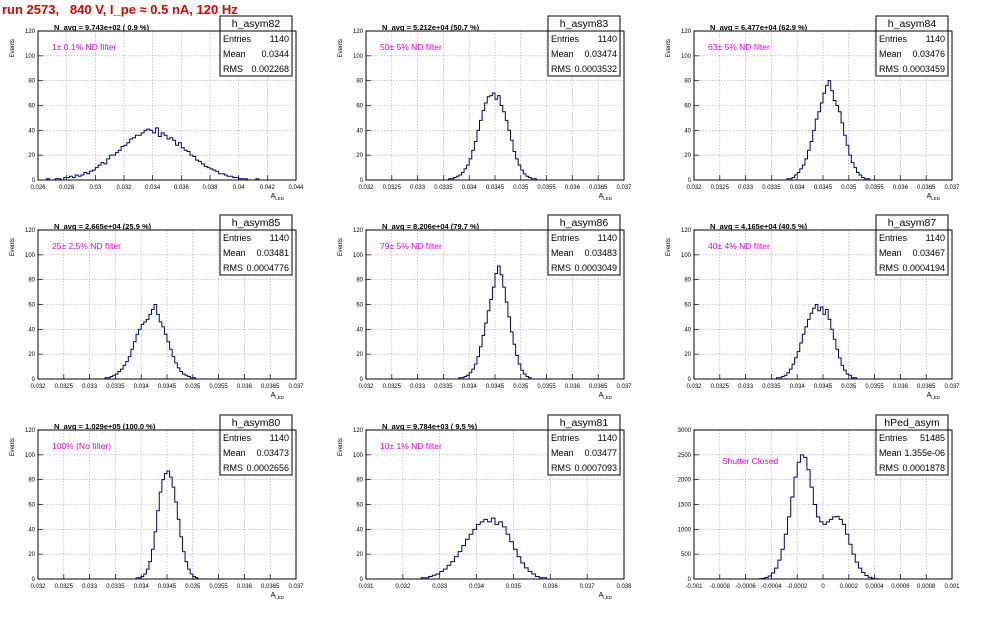 The width and height of the screenshot is (996, 622). I want to click on y-tick-label: 2500, so click(685, 456).